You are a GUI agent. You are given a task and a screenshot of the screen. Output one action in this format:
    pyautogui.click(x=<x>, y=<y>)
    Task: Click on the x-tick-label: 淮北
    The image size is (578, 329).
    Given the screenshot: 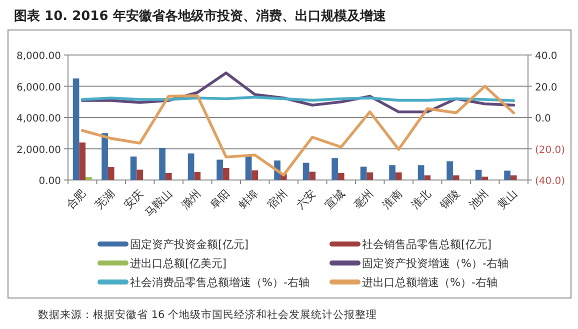 What is the action you would take?
    pyautogui.click(x=421, y=199)
    